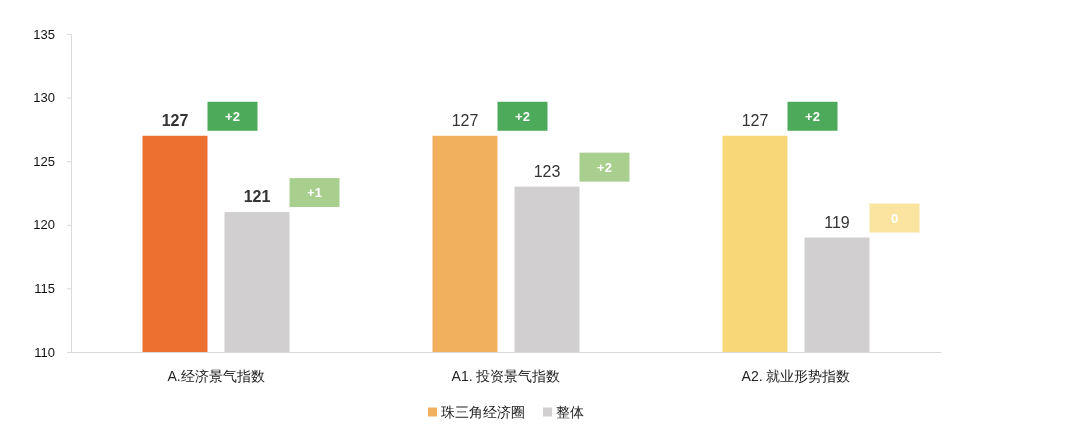 The height and width of the screenshot is (443, 1080). Describe the element at coordinates (44, 161) in the screenshot. I see `y-tick-label: 125` at that location.